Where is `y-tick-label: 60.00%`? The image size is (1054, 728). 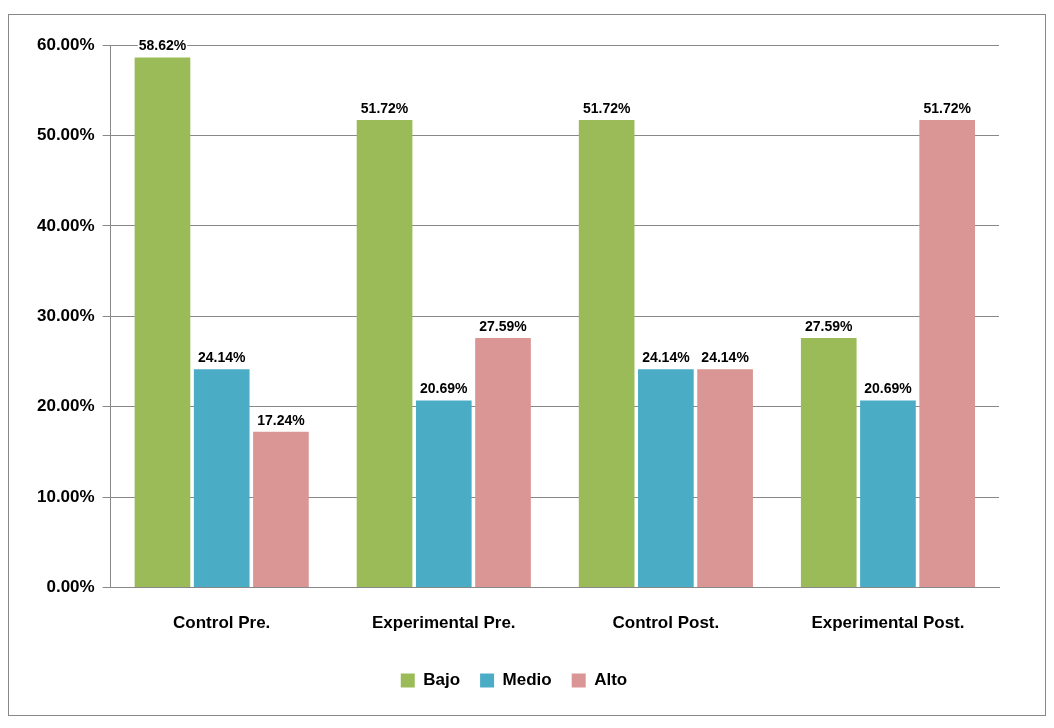 y-tick-label: 60.00% is located at coordinates (65, 44).